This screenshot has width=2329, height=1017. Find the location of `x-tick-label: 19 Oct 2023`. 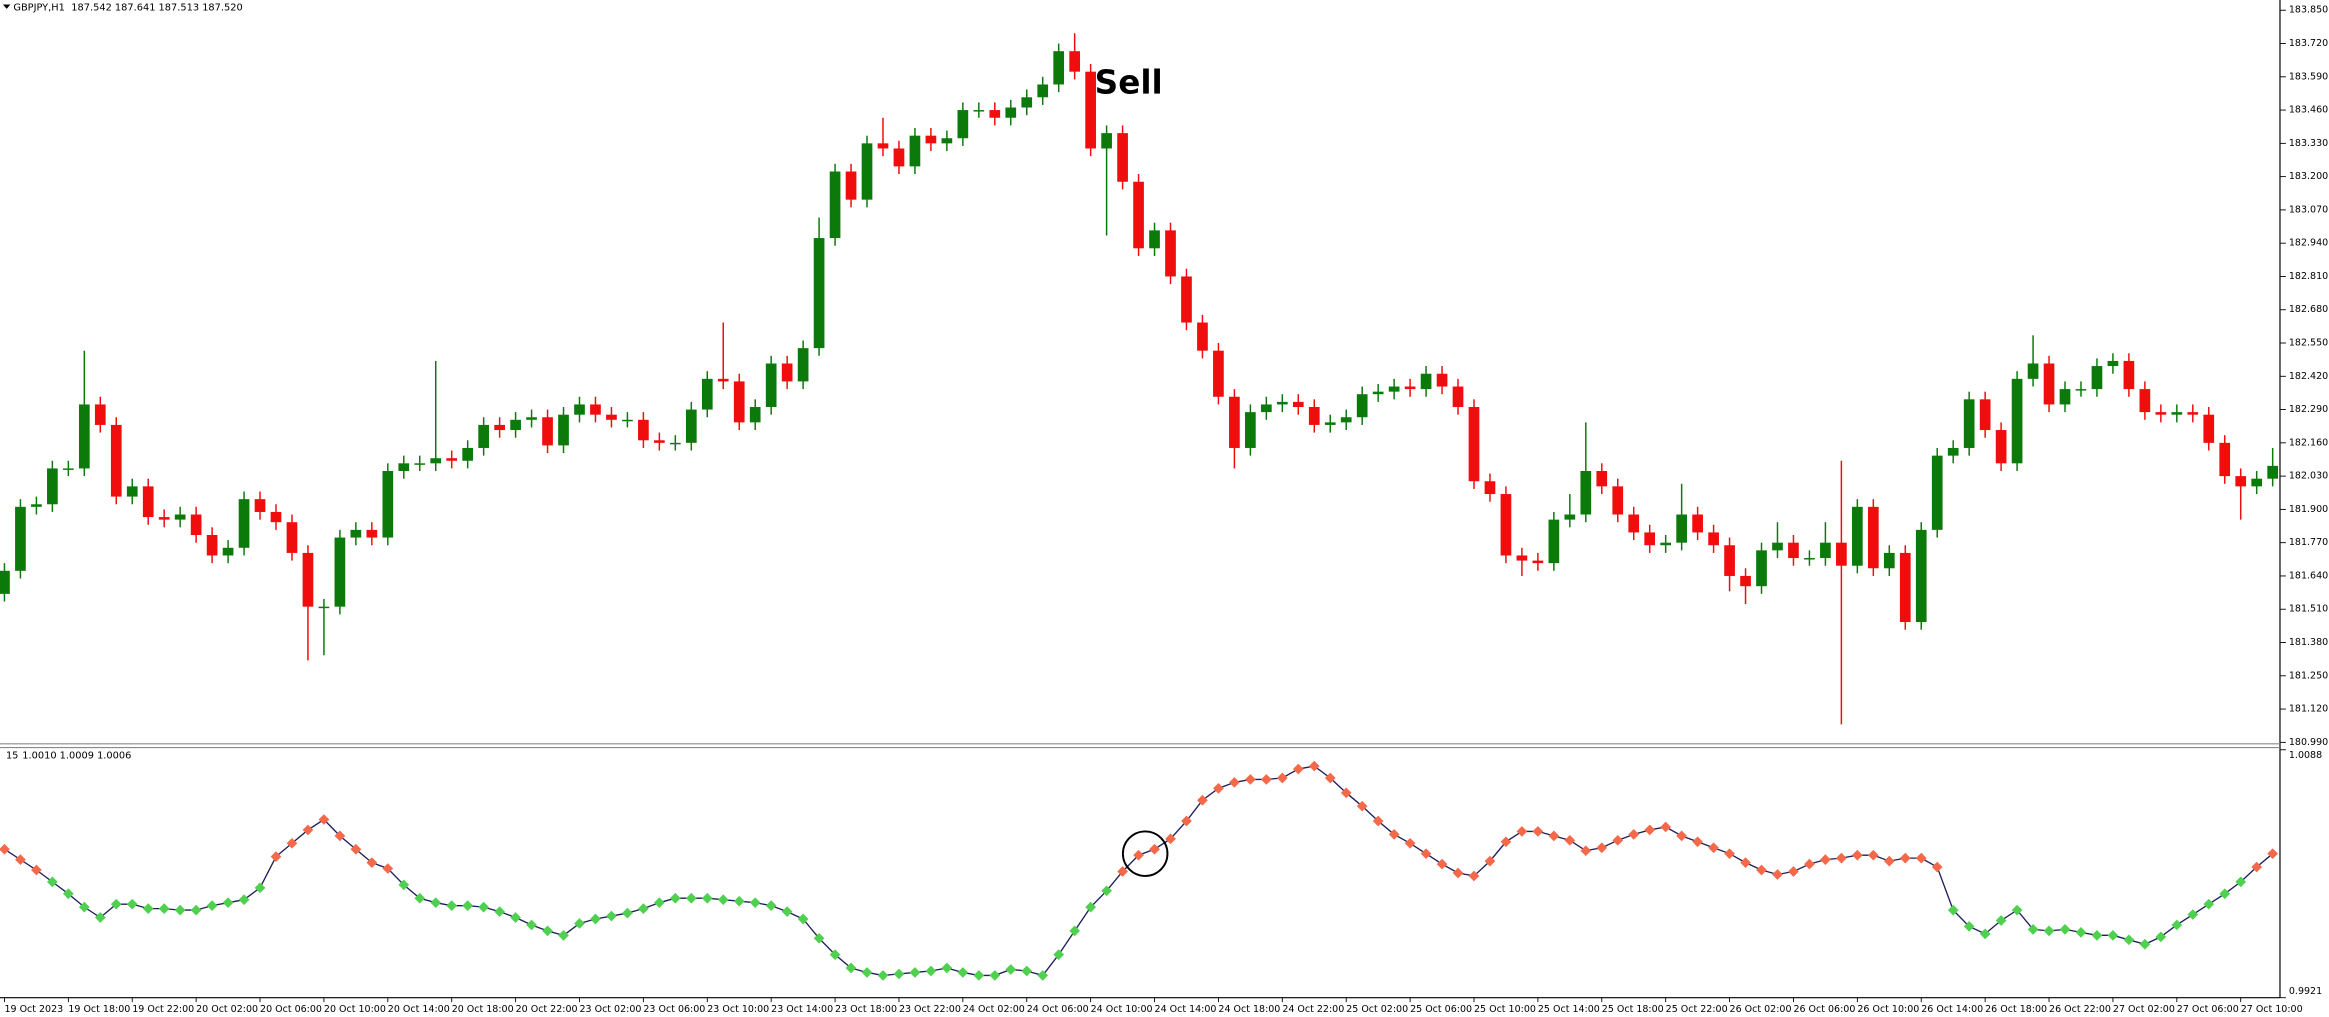

x-tick-label: 19 Oct 2023 is located at coordinates (33, 1009).